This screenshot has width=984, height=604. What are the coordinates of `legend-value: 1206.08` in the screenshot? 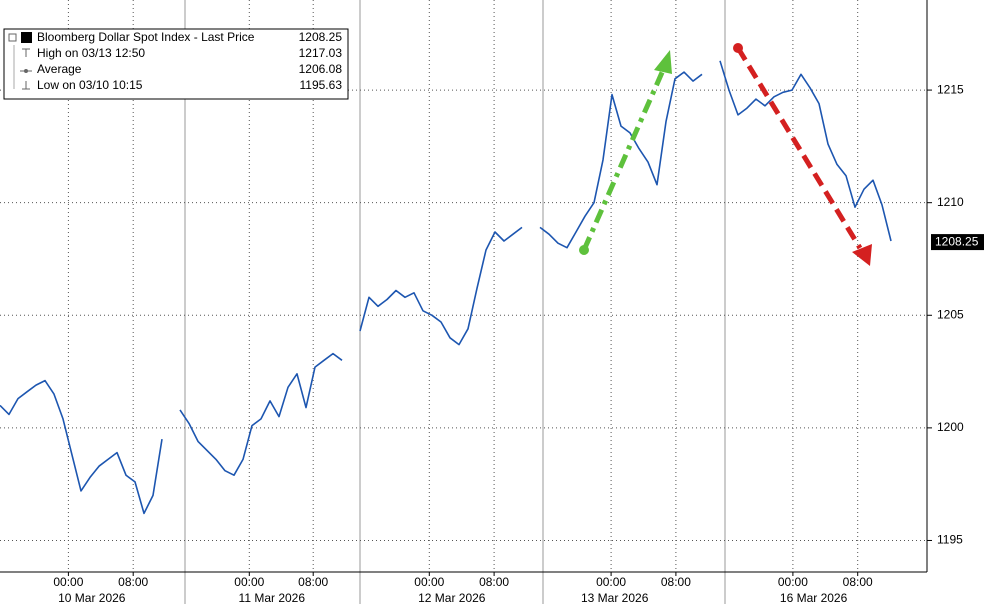 It's located at (321, 69).